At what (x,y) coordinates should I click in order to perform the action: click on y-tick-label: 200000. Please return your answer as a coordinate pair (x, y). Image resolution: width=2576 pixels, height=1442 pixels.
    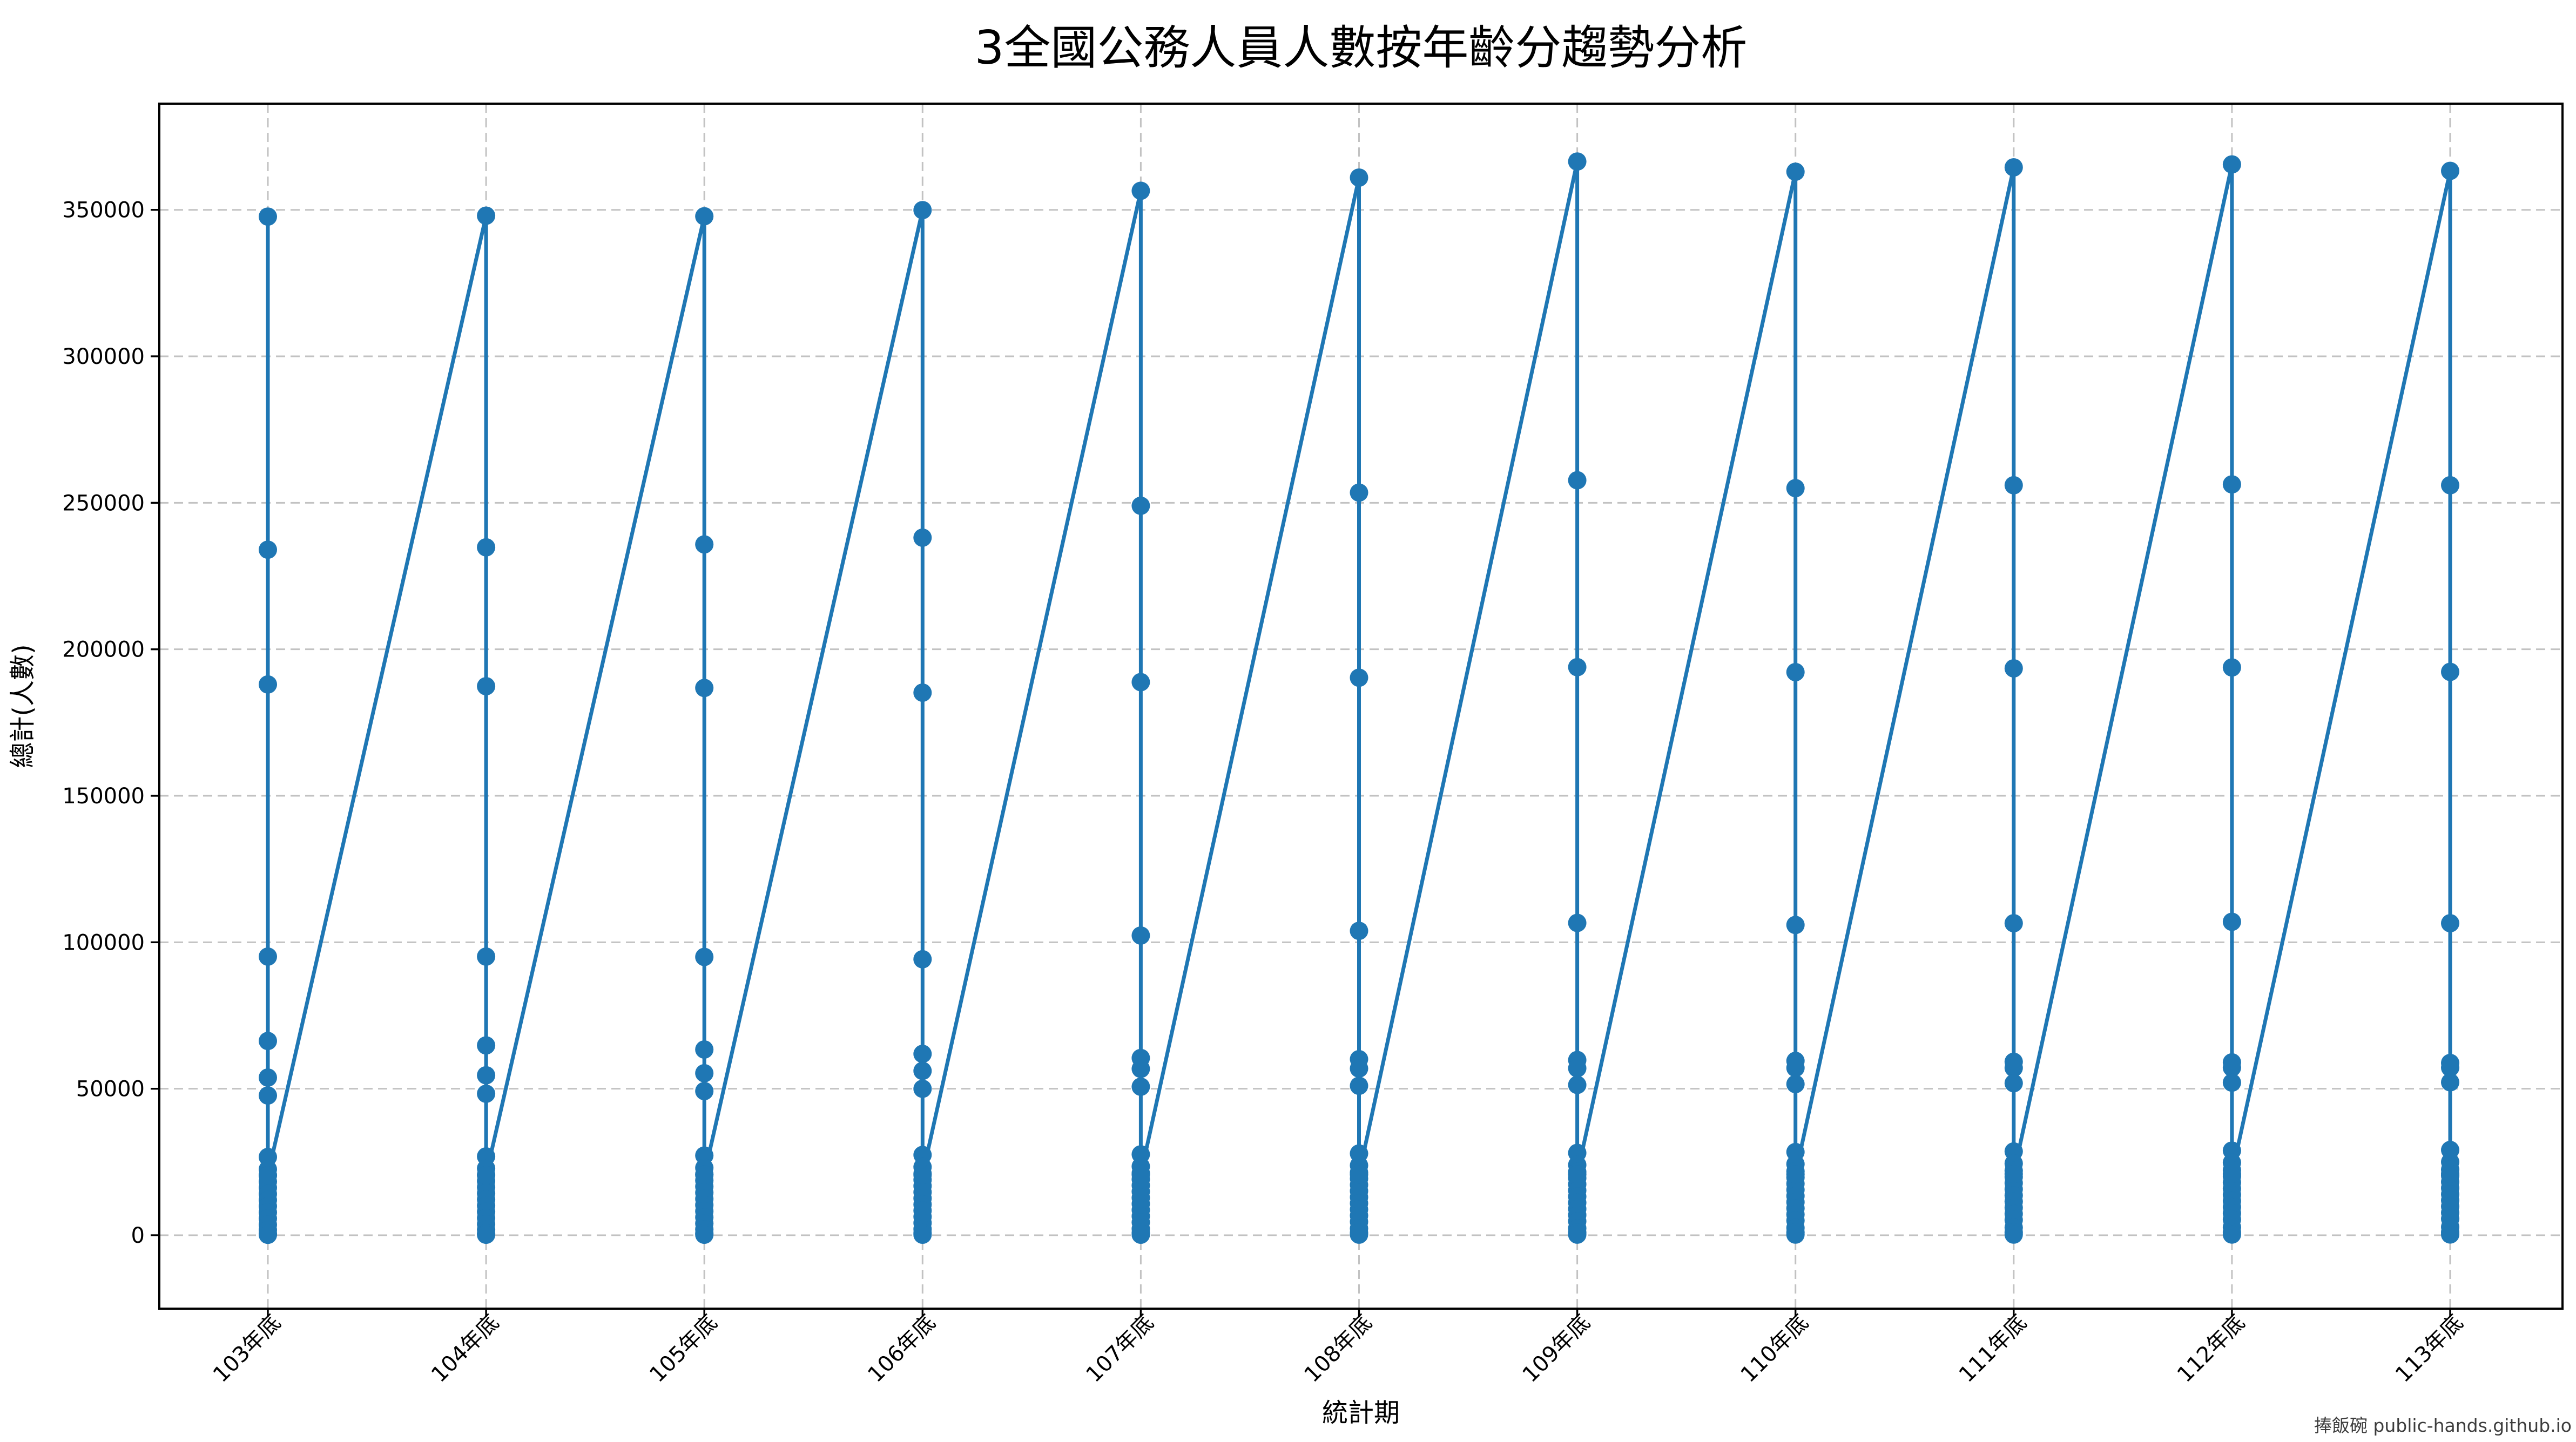
    Looking at the image, I should click on (103, 650).